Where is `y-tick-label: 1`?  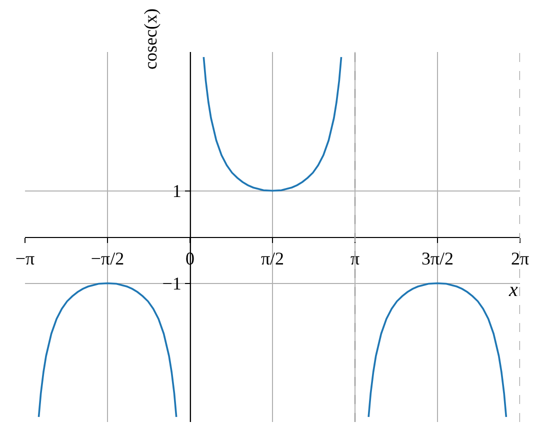
y-tick-label: 1 is located at coordinates (177, 191).